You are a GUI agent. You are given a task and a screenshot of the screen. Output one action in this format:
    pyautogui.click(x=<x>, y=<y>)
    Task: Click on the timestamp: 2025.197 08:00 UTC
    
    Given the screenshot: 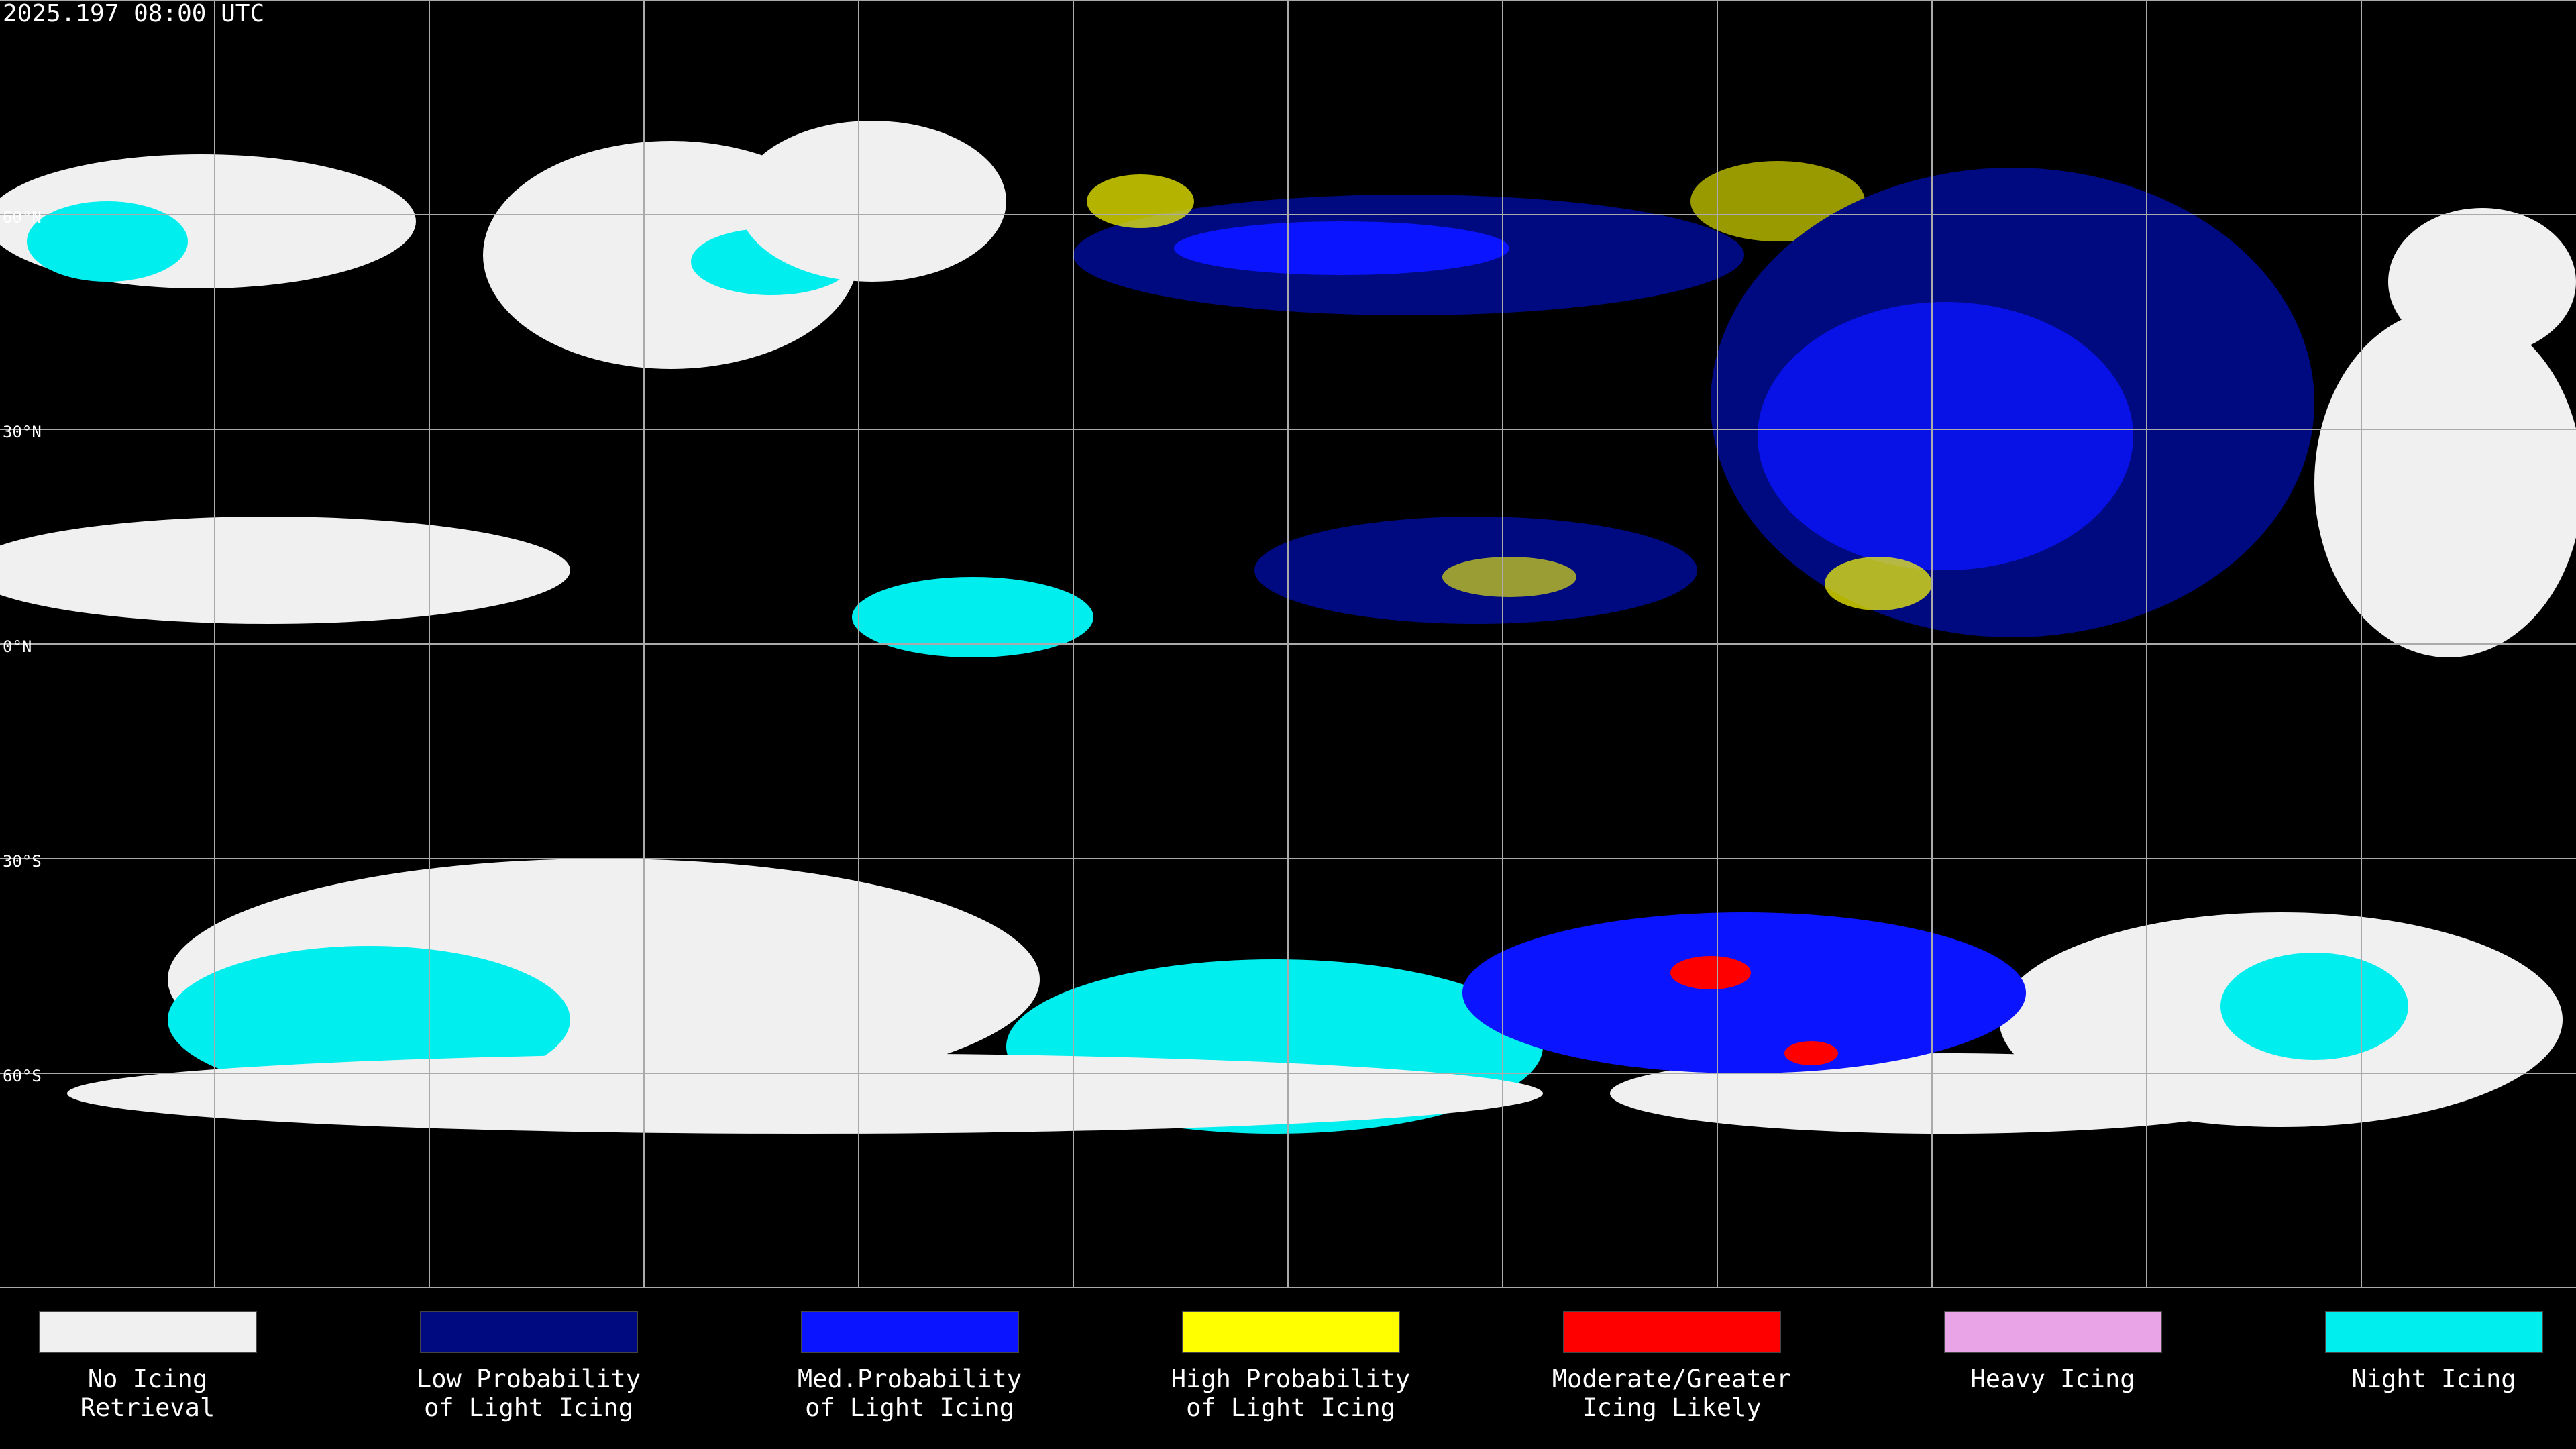 What is the action you would take?
    pyautogui.click(x=133, y=14)
    